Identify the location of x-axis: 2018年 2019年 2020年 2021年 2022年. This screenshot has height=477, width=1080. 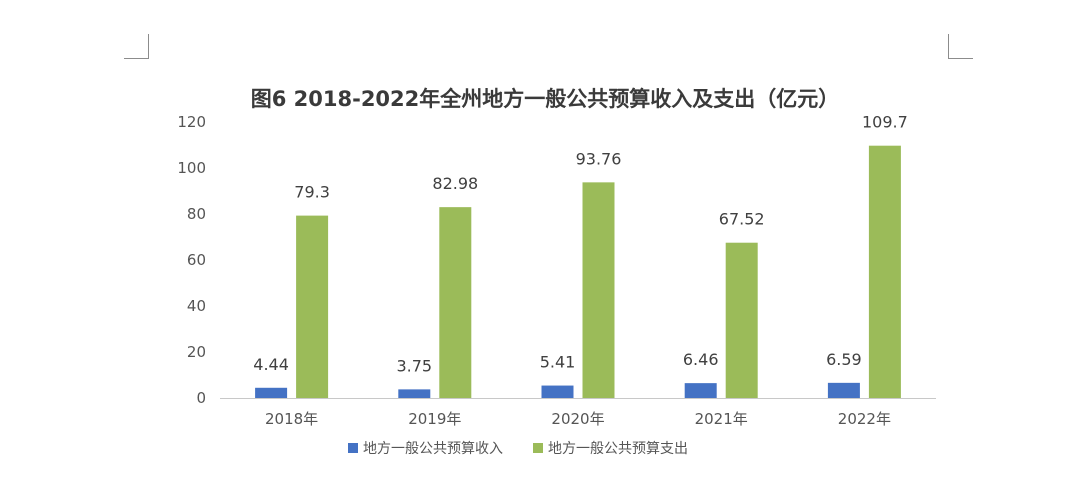
(578, 413).